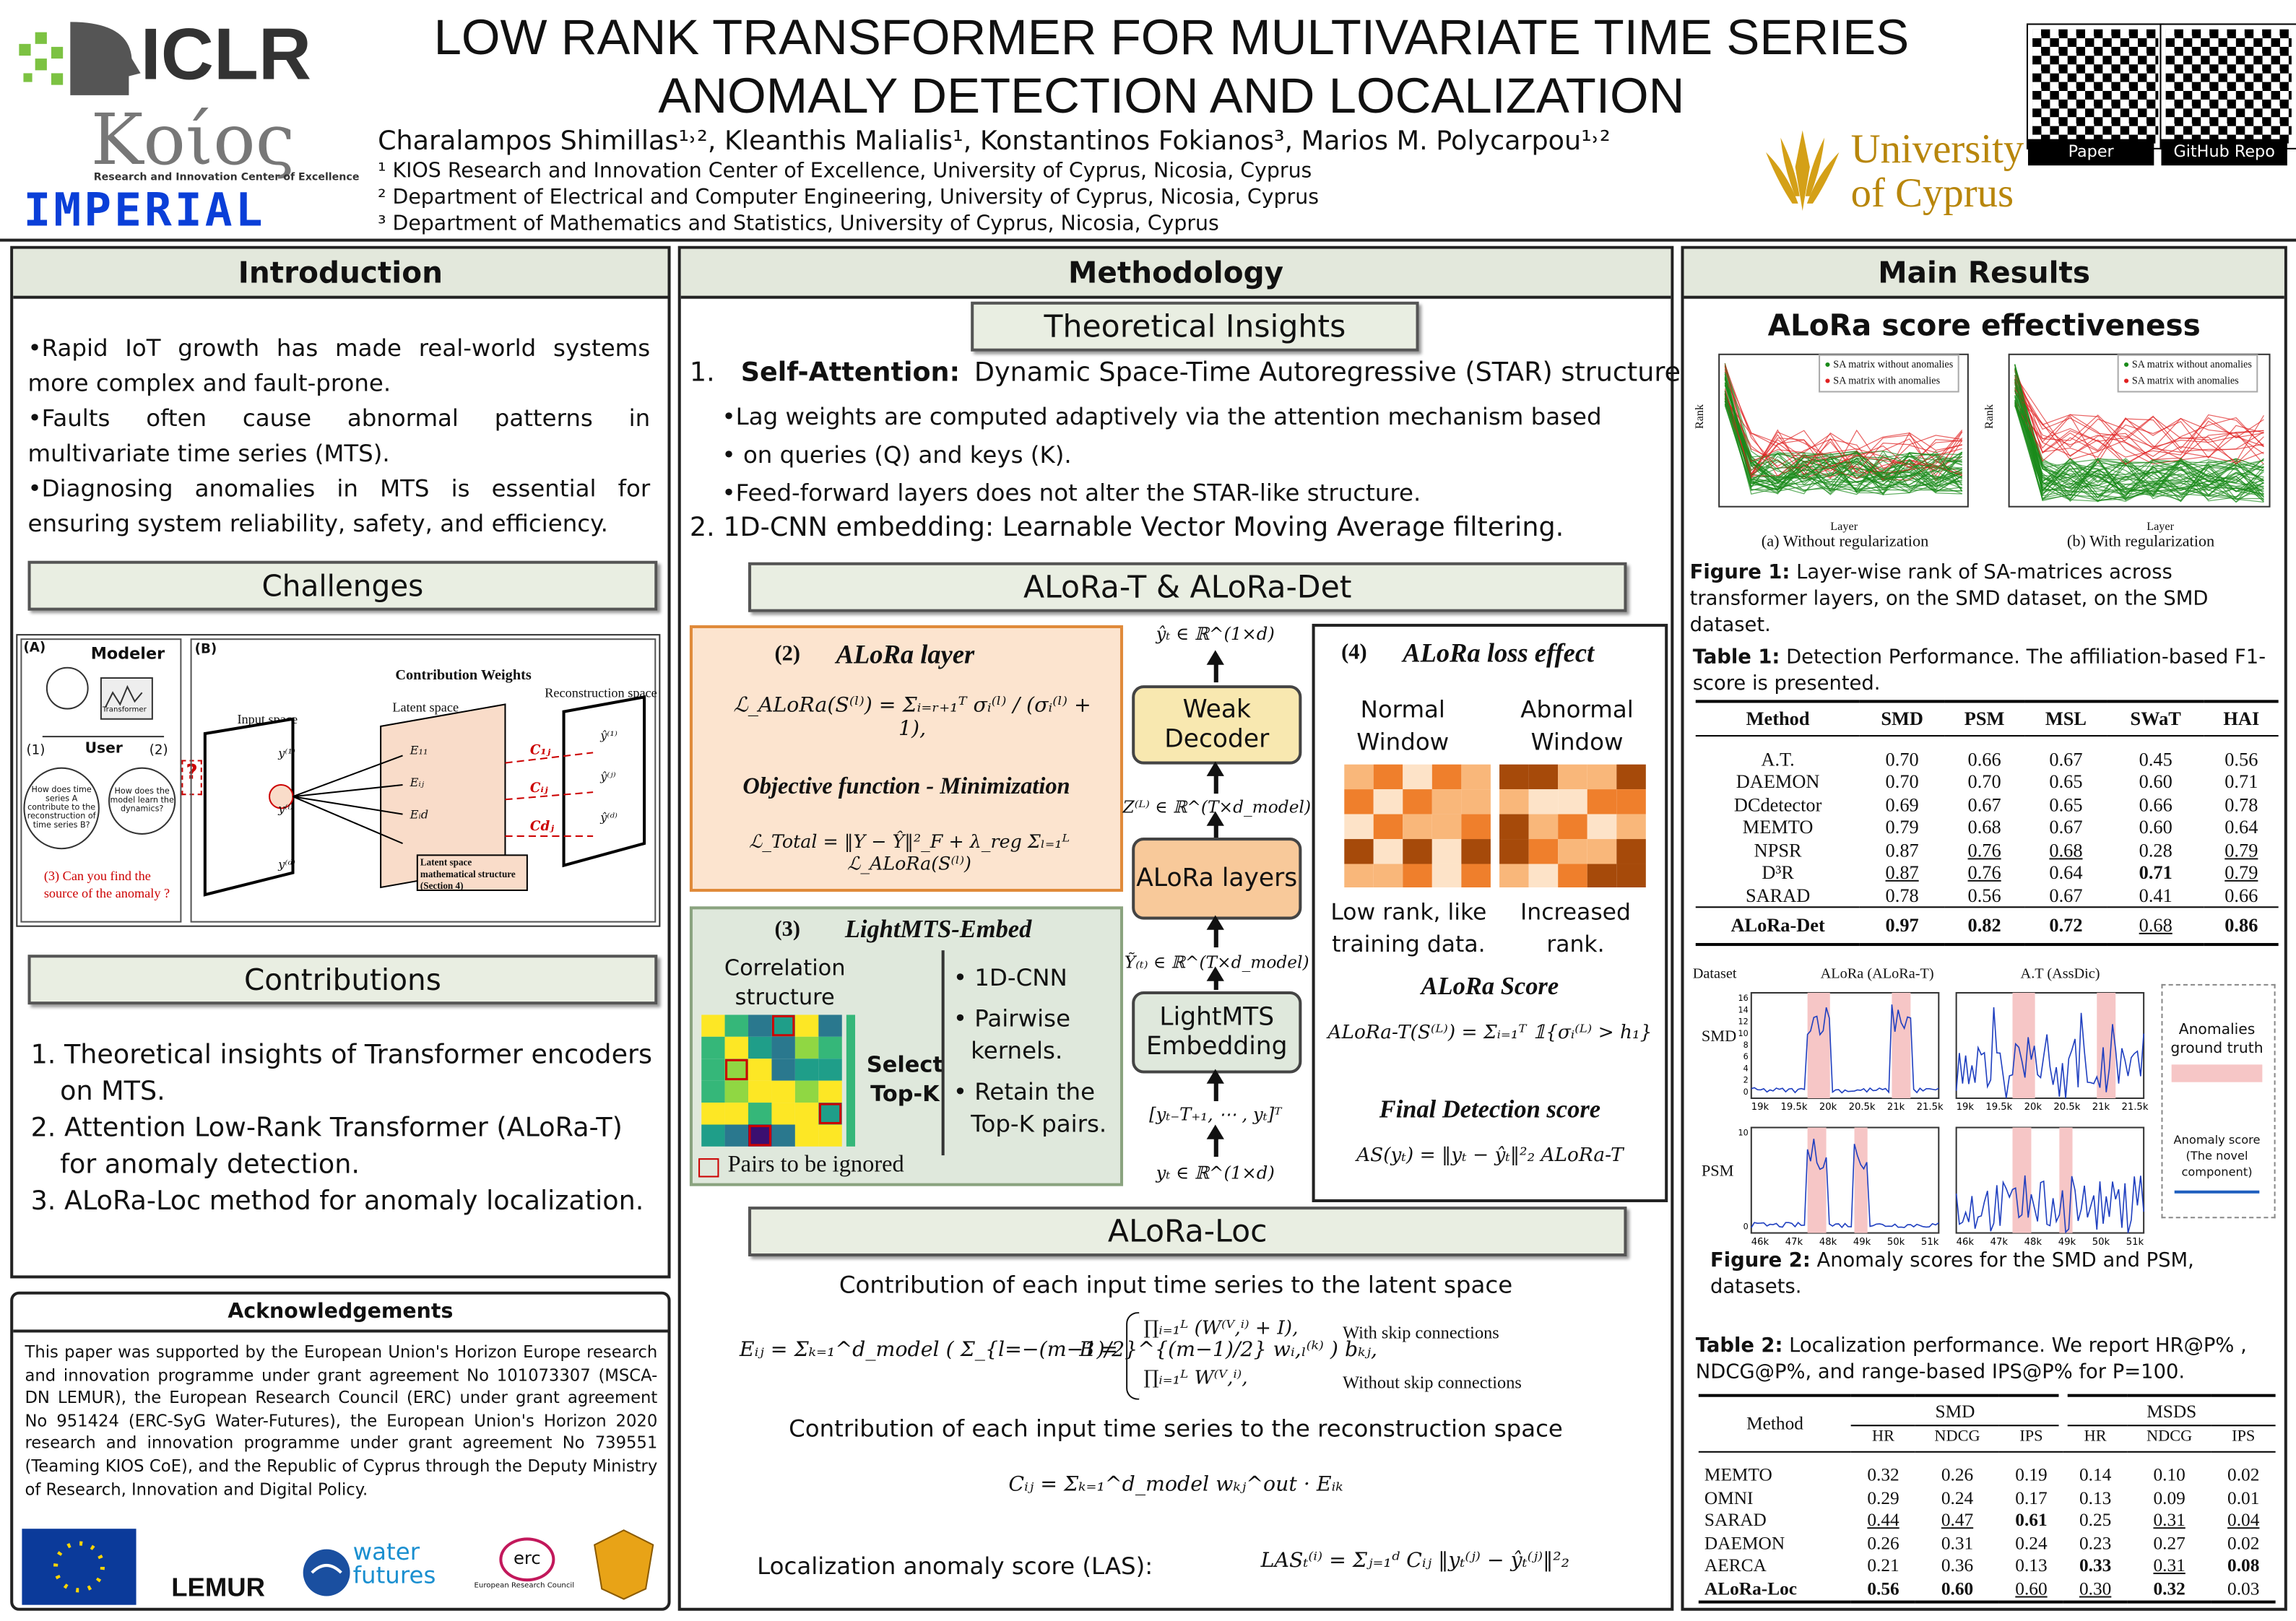  Describe the element at coordinates (2243, 1565) in the screenshot. I see `table-cell: 0.08` at that location.